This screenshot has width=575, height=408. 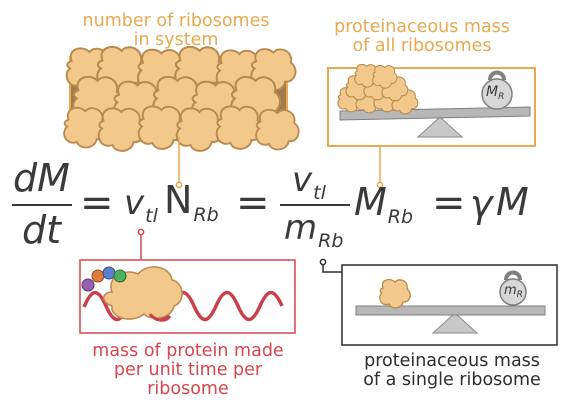 I want to click on n-rb-term: NRb, so click(x=191, y=202).